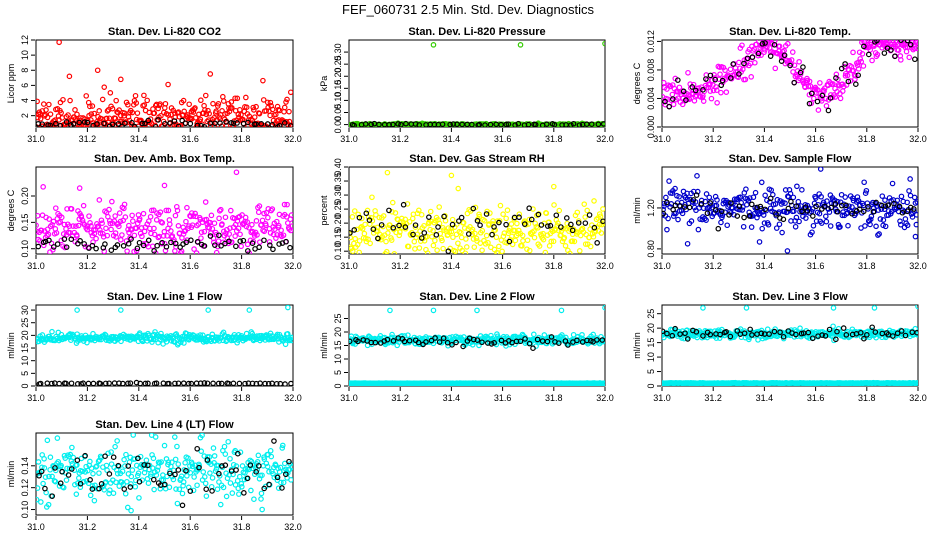 Image resolution: width=936 pixels, height=540 pixels. Describe the element at coordinates (349, 398) in the screenshot. I see `x-tick-label: 31.0` at that location.